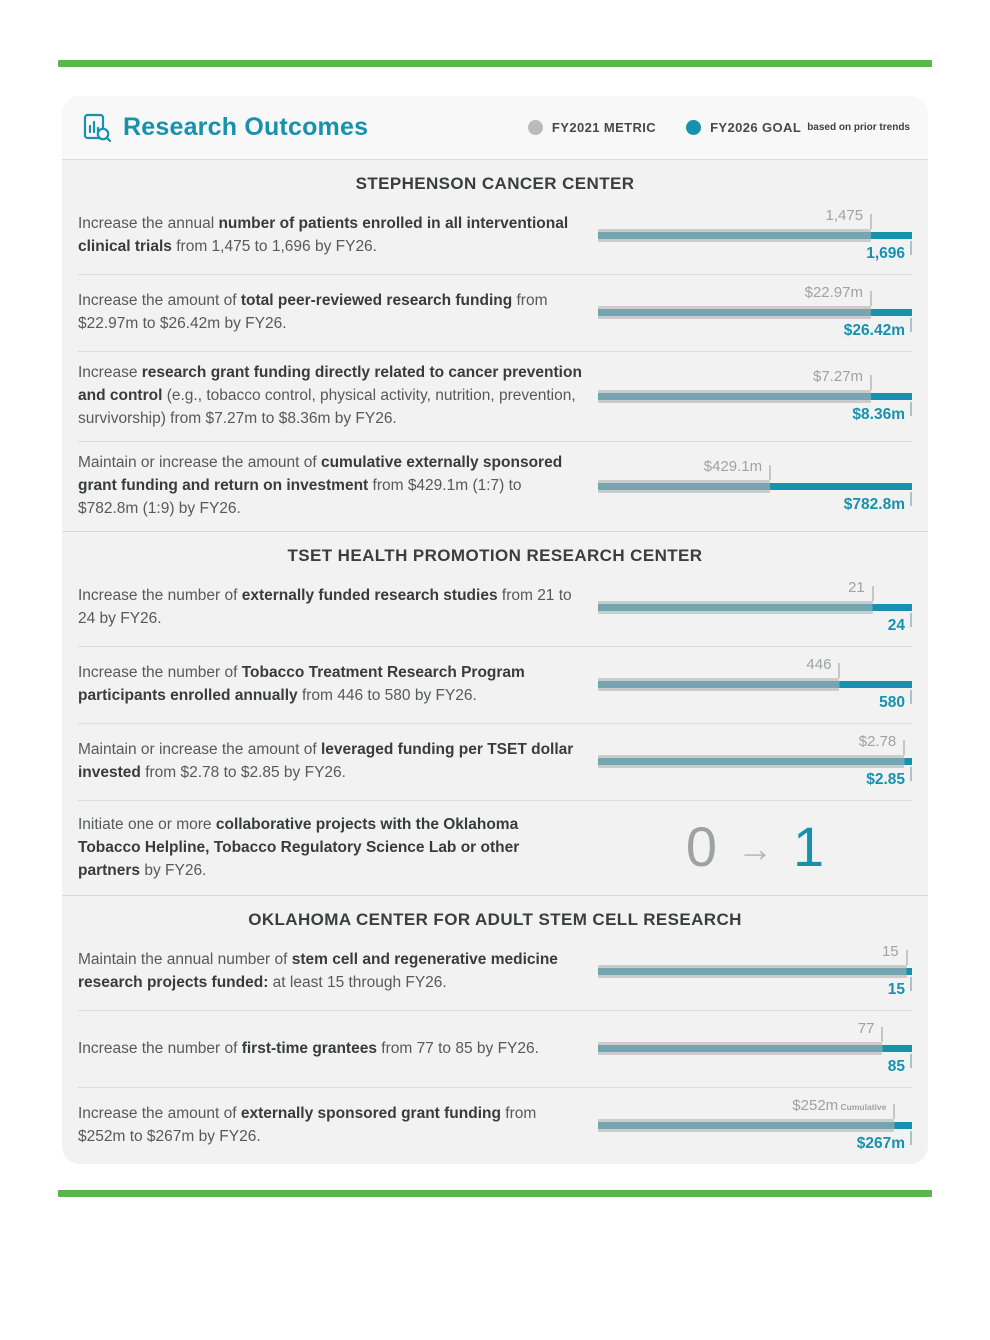 This screenshot has height=1340, width=990. Describe the element at coordinates (376, 300) in the screenshot. I see `metric-text-bold: total peer-reviewed research funding` at that location.